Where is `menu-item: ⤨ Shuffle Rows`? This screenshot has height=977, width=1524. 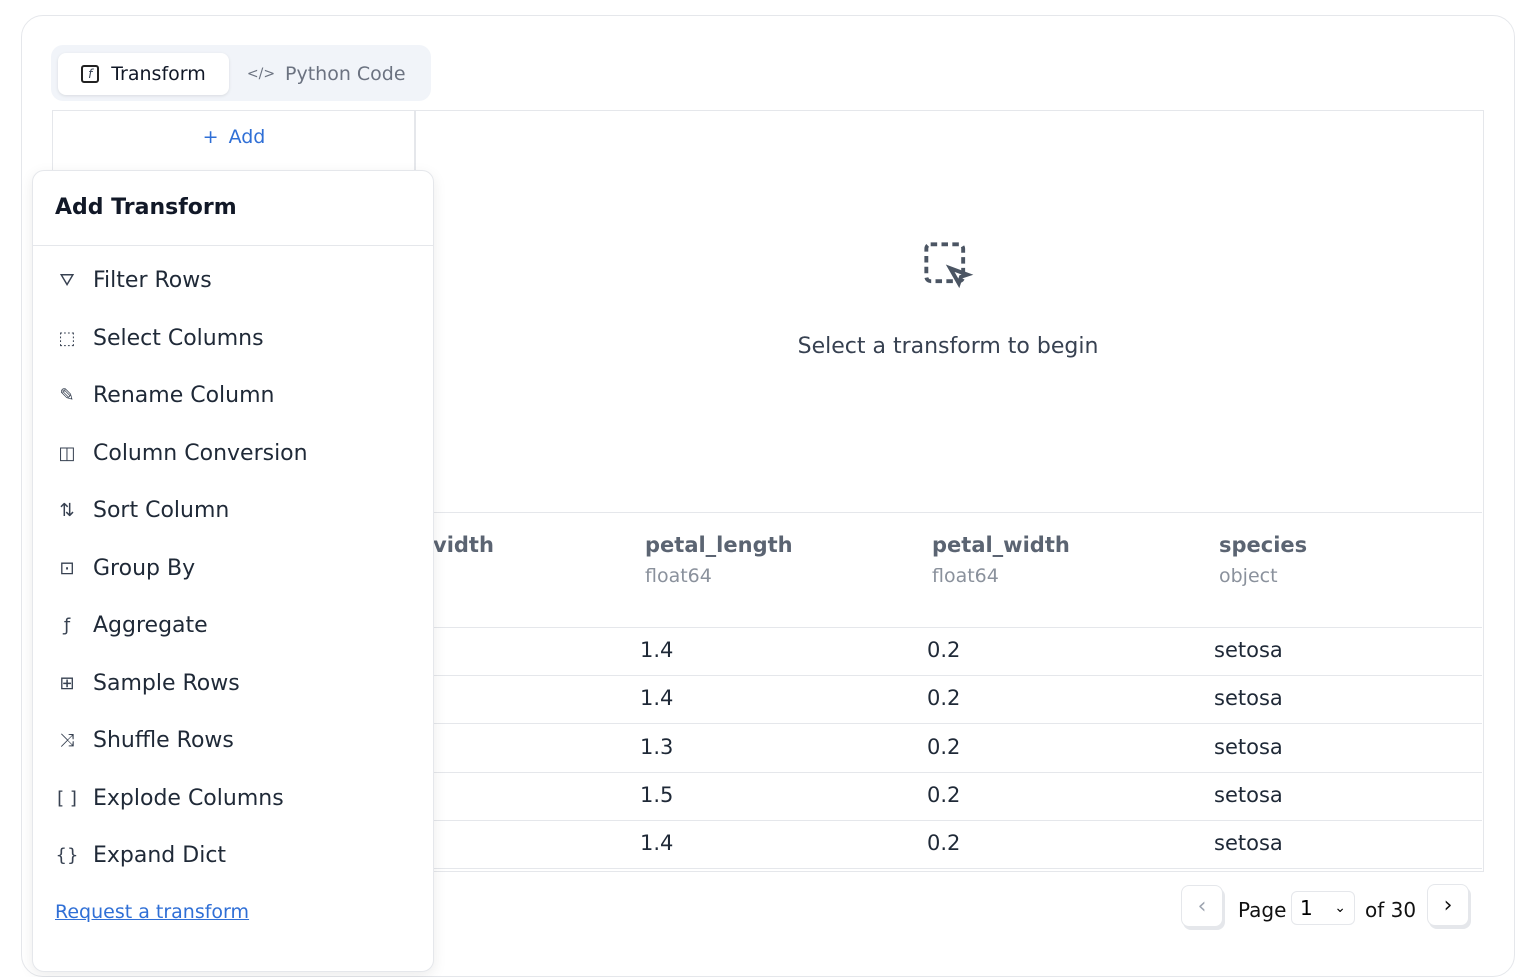
menu-item: ⤨ Shuffle Rows is located at coordinates (144, 740).